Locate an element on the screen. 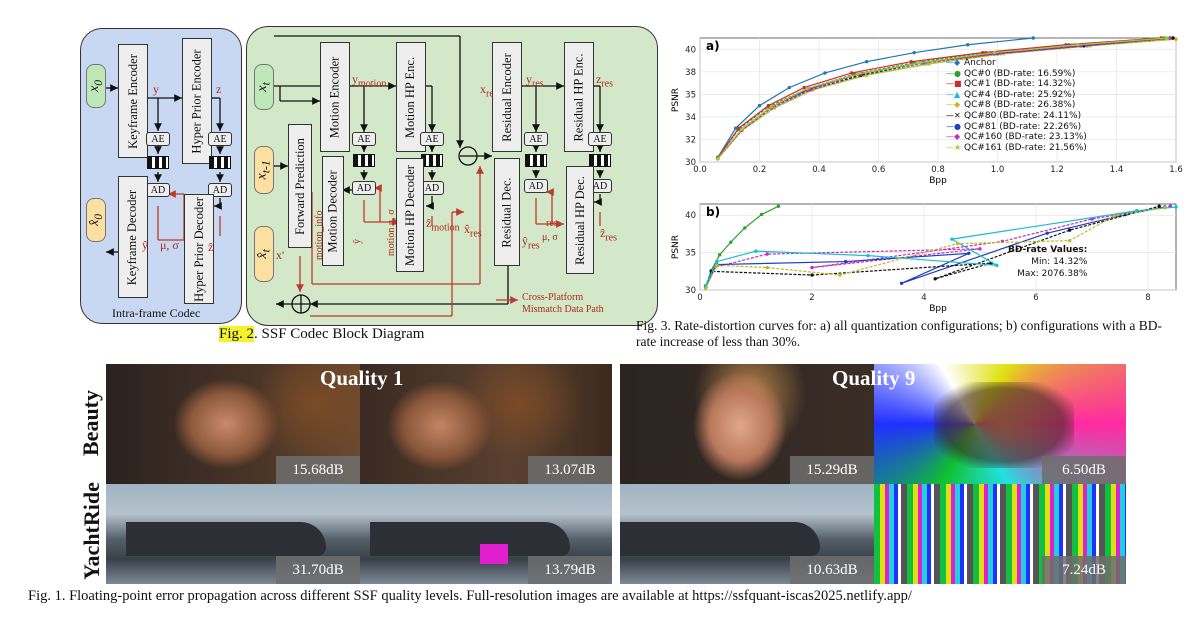  yacht-q9-frame-a: 10.63dB is located at coordinates (747, 534).